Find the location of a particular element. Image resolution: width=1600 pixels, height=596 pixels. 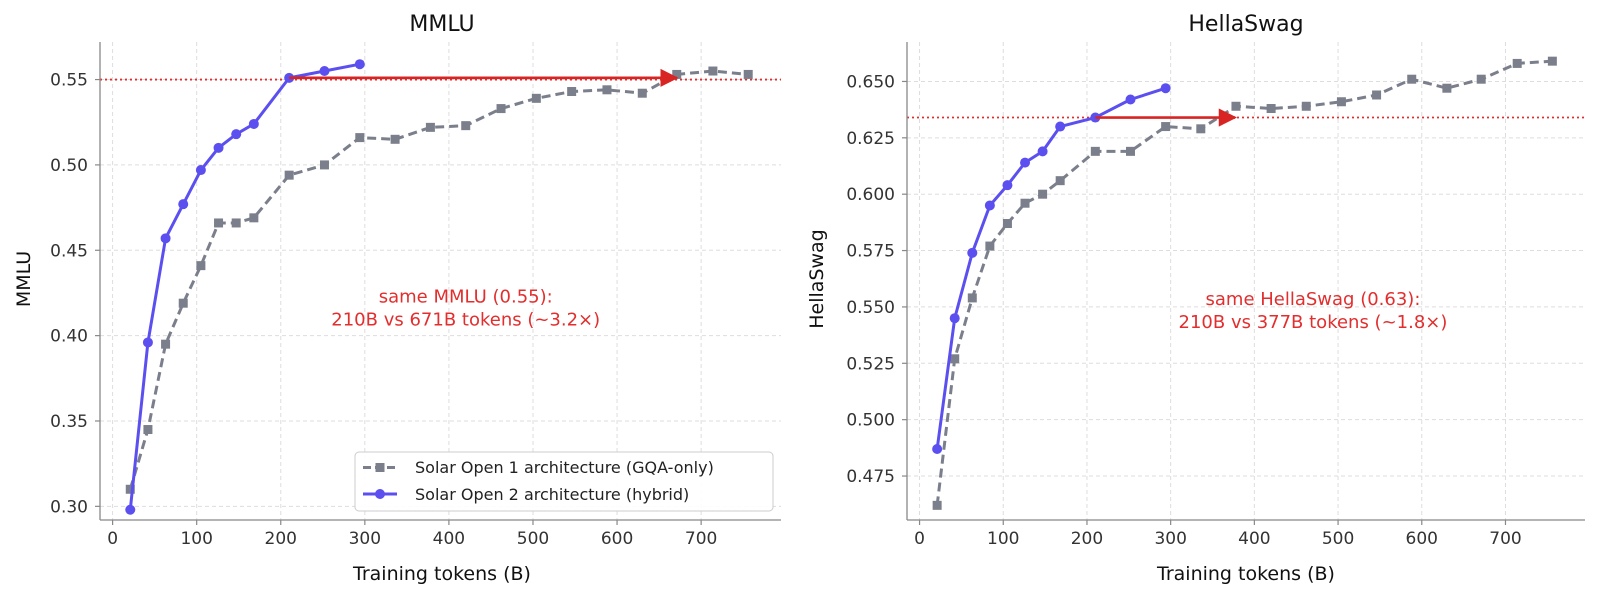

hellaswag-y-ticks: 0.475 0.500 0.525 0.550 0.575 0.600 0.625 0.650 is located at coordinates (876, 279).